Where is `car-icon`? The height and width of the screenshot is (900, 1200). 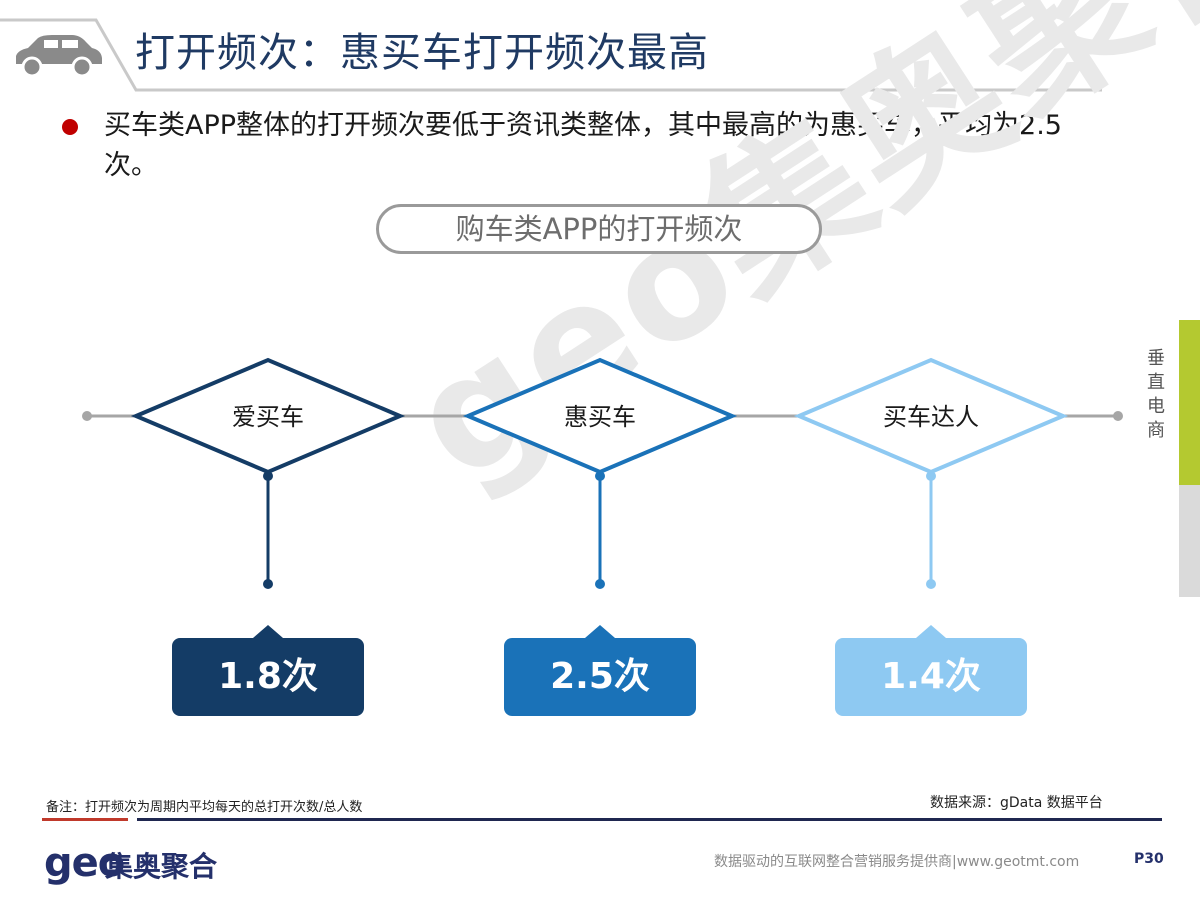 car-icon is located at coordinates (59, 56).